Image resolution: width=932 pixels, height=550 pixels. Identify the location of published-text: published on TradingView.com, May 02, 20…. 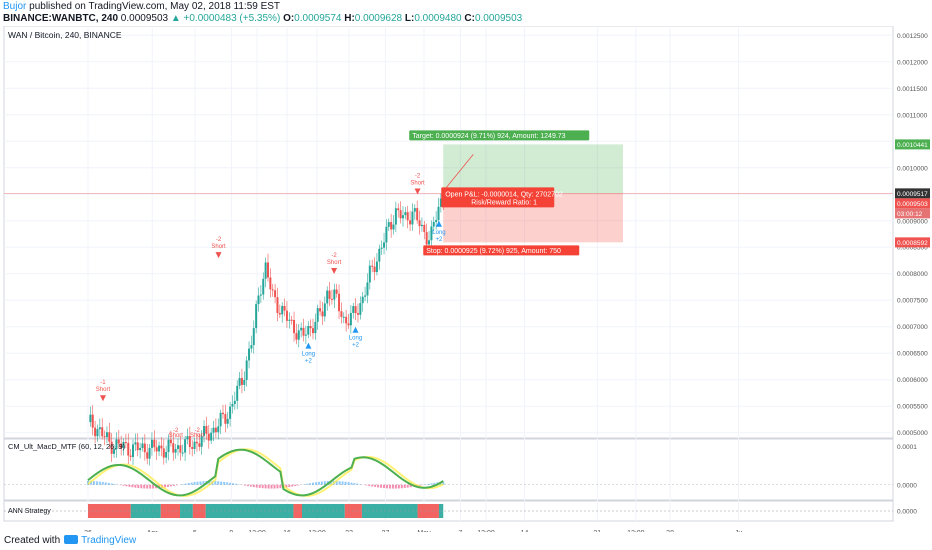
(155, 6).